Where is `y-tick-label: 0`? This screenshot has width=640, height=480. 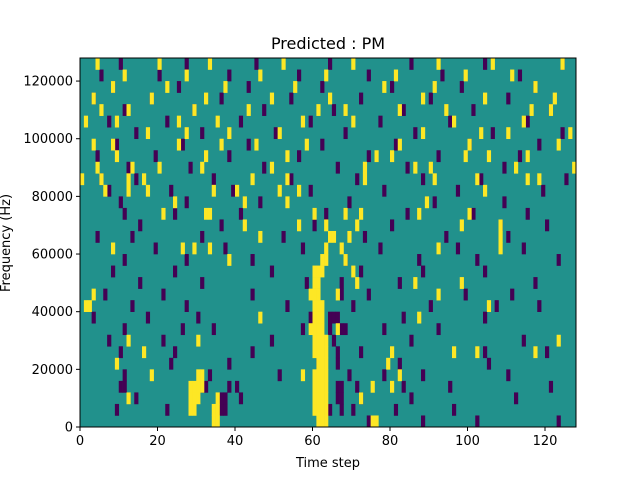 y-tick-label: 0 is located at coordinates (69, 428).